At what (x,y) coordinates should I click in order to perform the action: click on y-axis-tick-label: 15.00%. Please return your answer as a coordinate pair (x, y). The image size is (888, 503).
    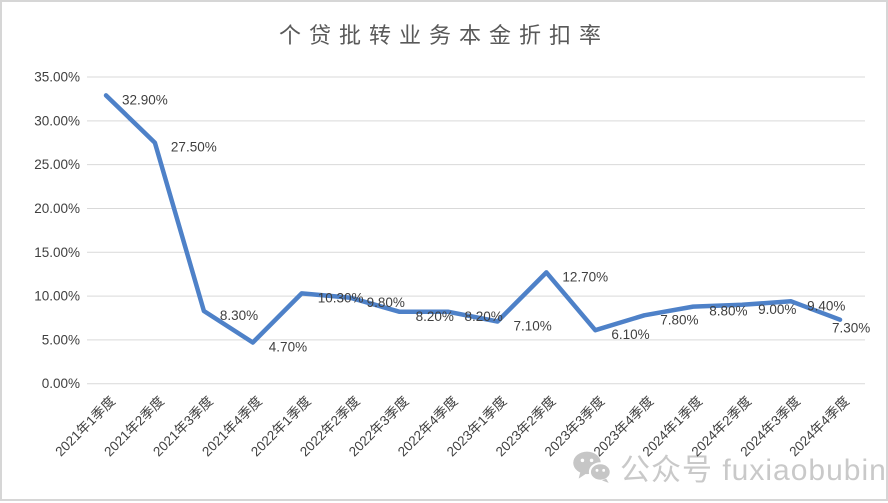
    Looking at the image, I should click on (57, 252).